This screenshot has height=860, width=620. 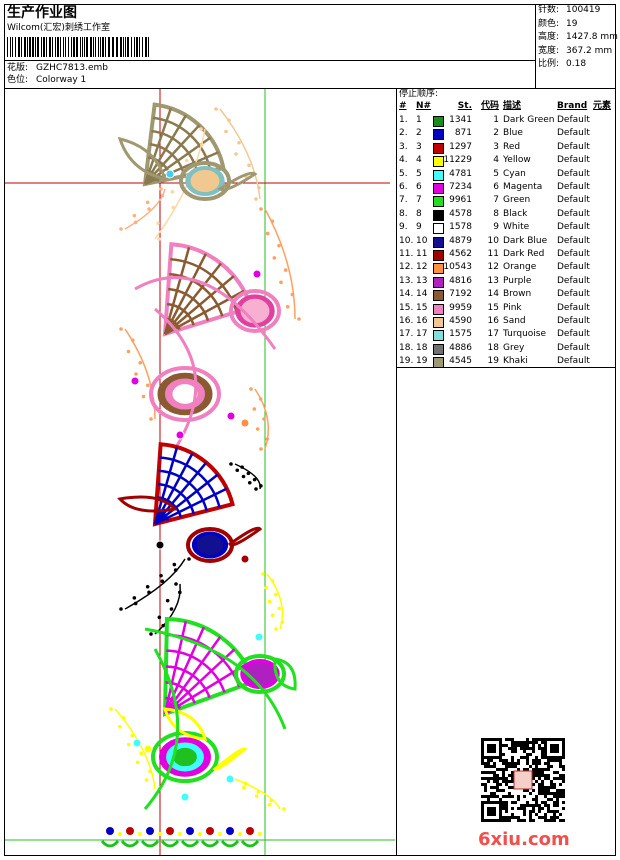 I want to click on cell-code: 12, so click(x=493, y=267).